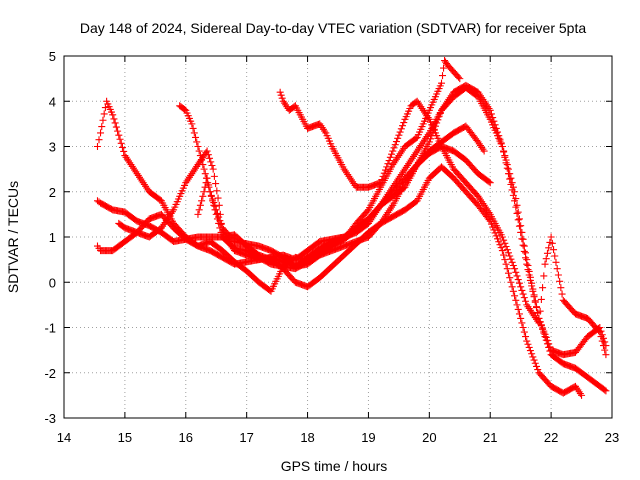 Image resolution: width=640 pixels, height=480 pixels. What do you see at coordinates (50, 328) in the screenshot?
I see `y-tick-label: -1` at bounding box center [50, 328].